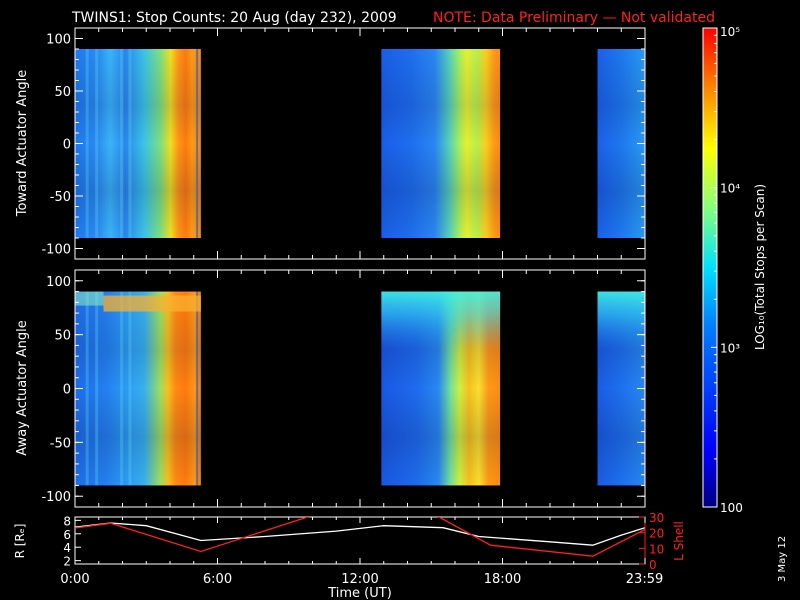 The width and height of the screenshot is (800, 600). Describe the element at coordinates (502, 579) in the screenshot. I see `time-tick-label: 18:00` at that location.